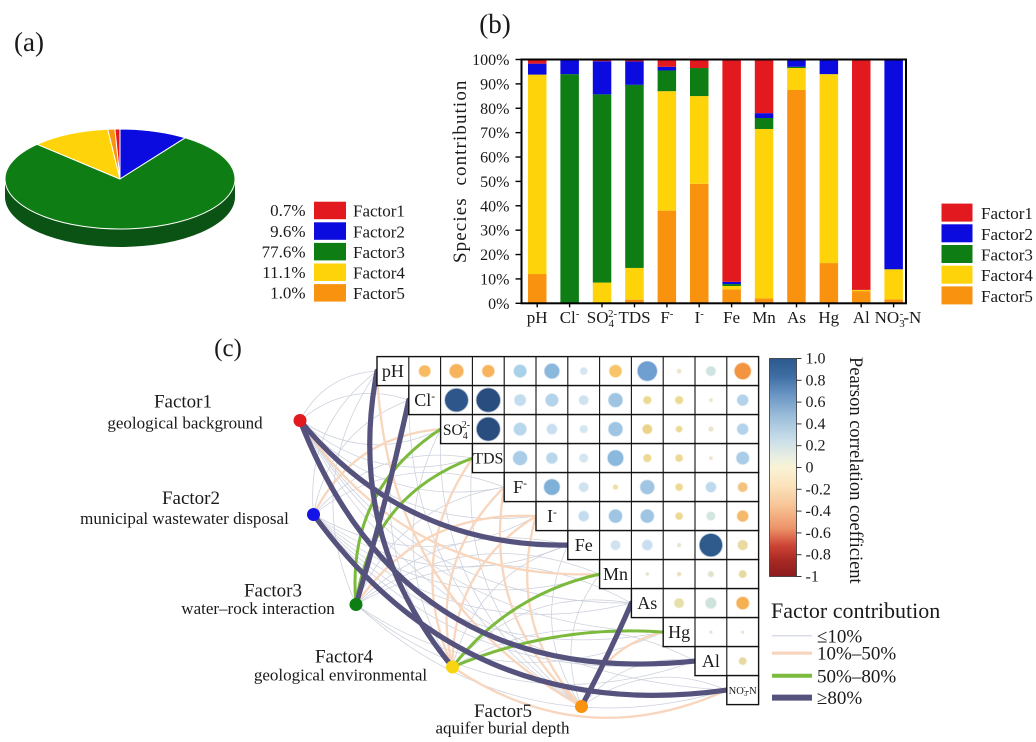  I want to click on svg-text: 1.0, so click(816, 359).